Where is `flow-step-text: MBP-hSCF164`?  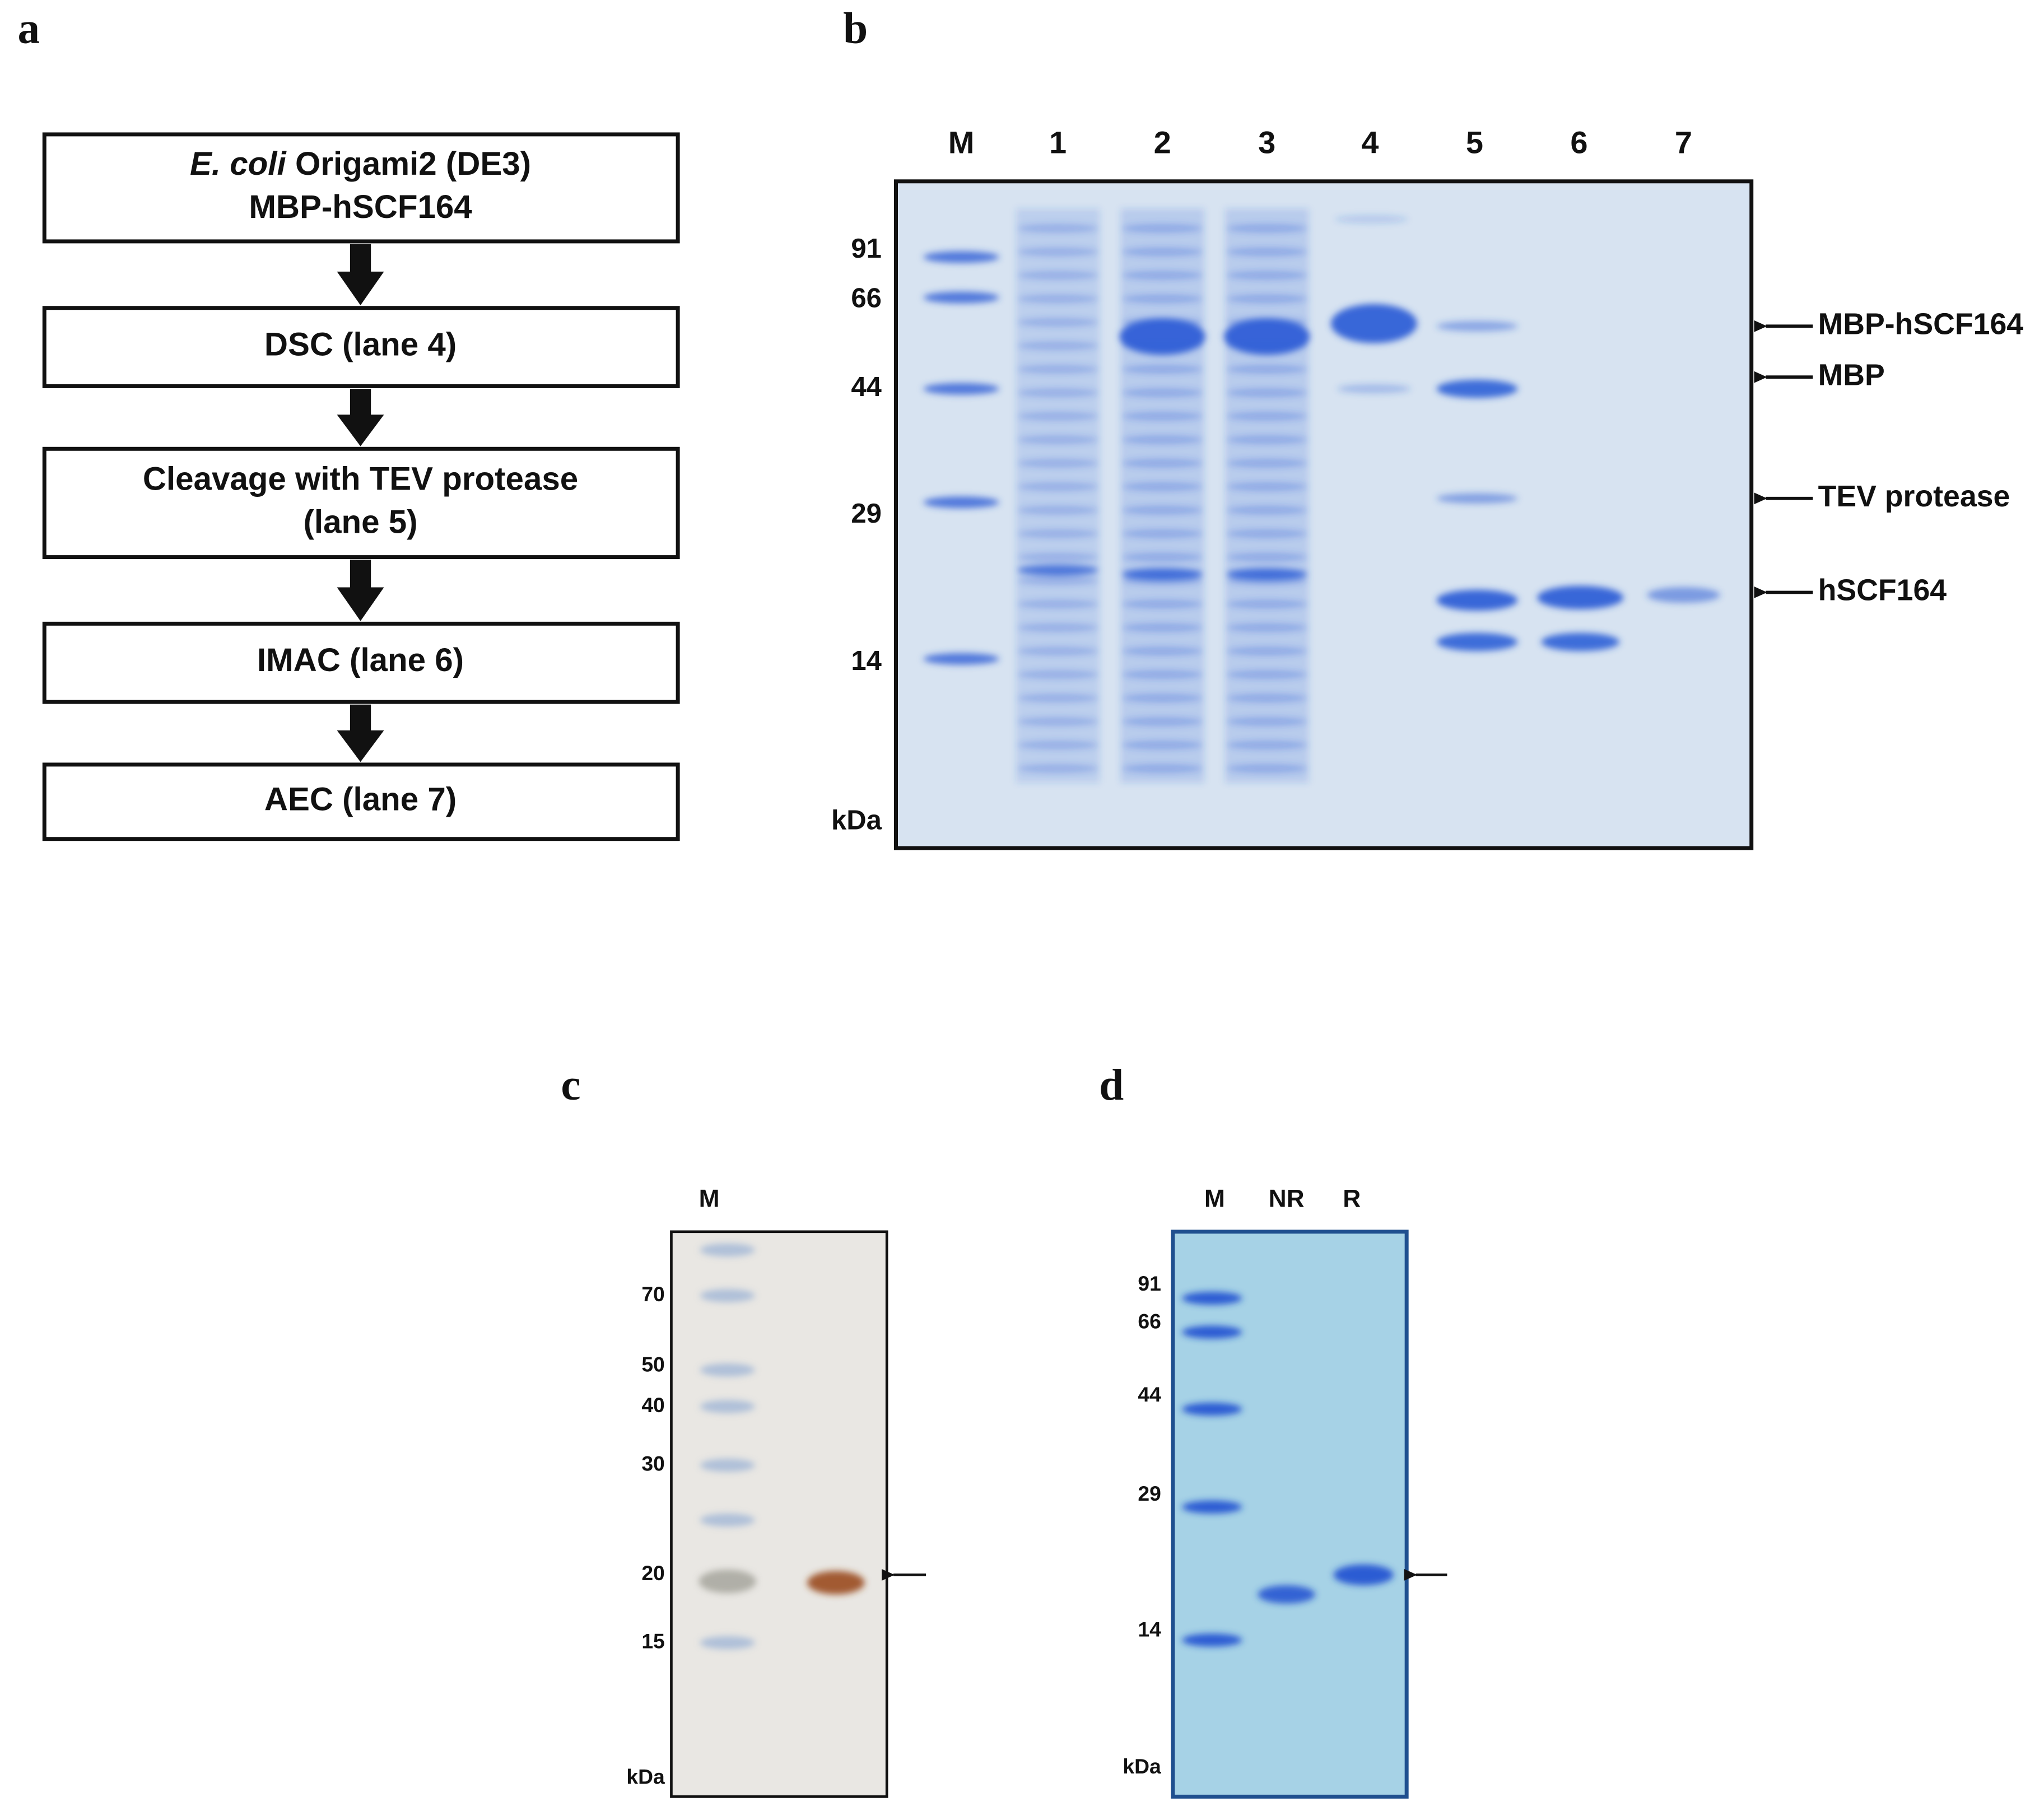
flow-step-text: MBP-hSCF164 is located at coordinates (360, 207).